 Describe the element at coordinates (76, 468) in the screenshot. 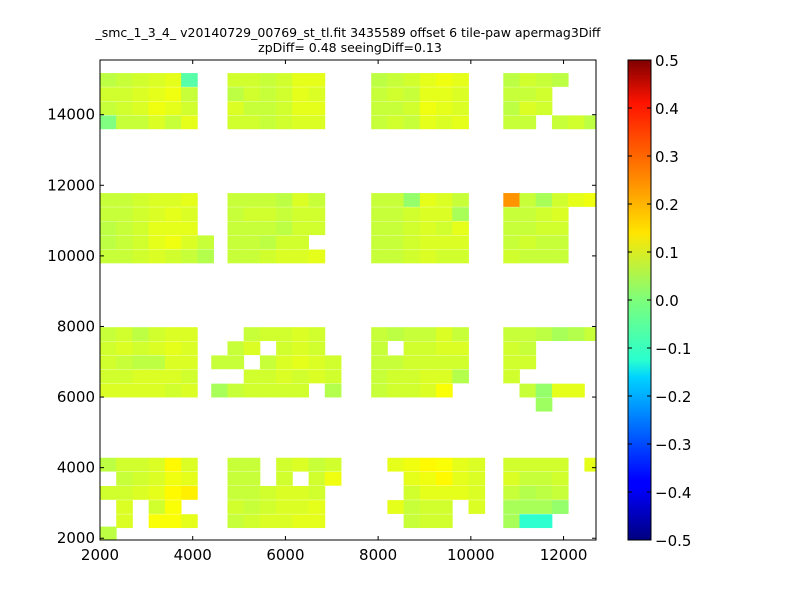

I see `y-tick-label: 4000` at that location.